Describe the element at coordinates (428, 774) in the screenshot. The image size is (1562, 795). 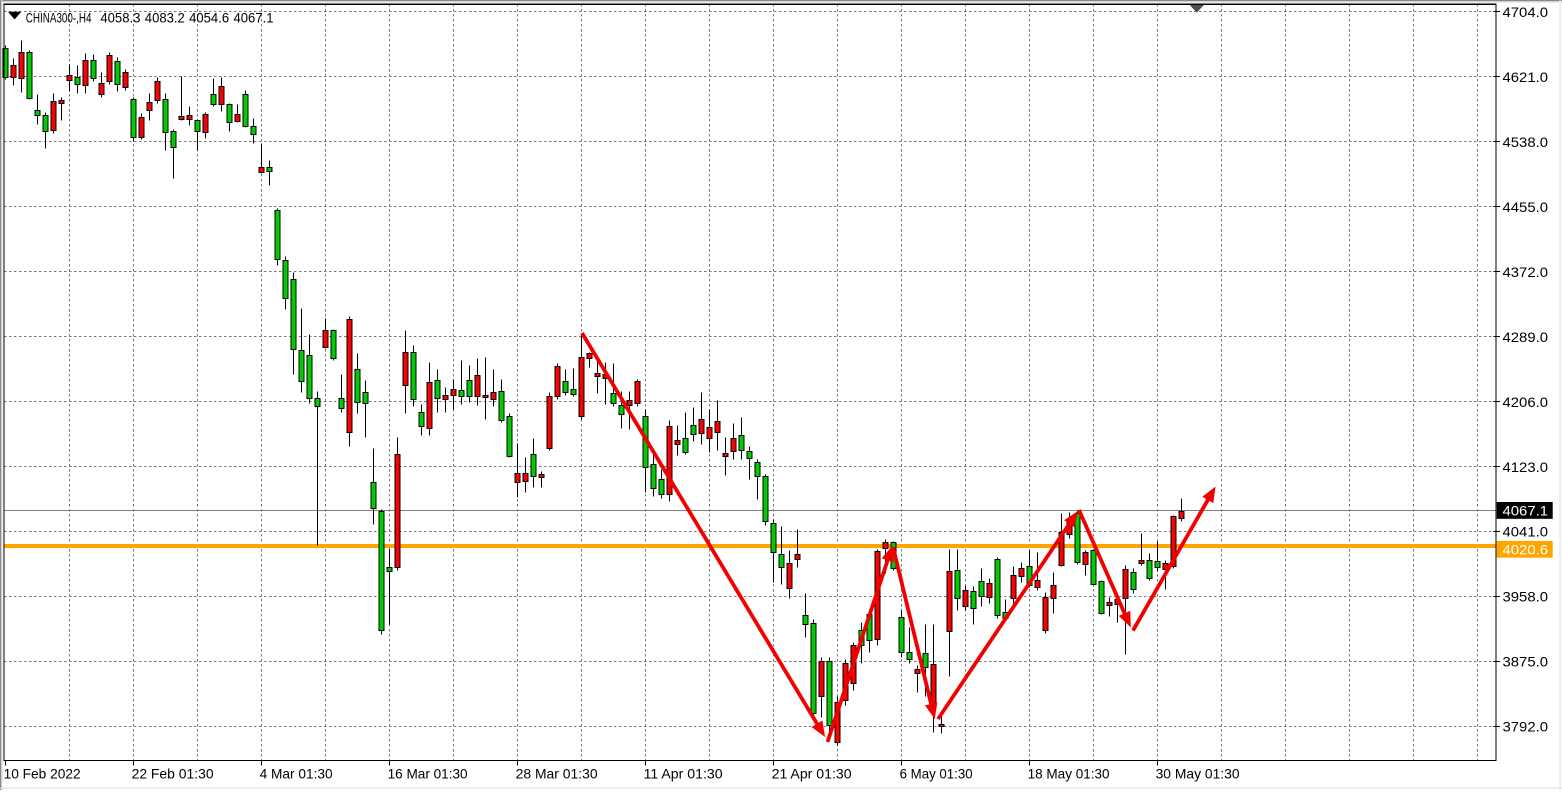
I see `svg-text: 16 Mar 01:30` at that location.